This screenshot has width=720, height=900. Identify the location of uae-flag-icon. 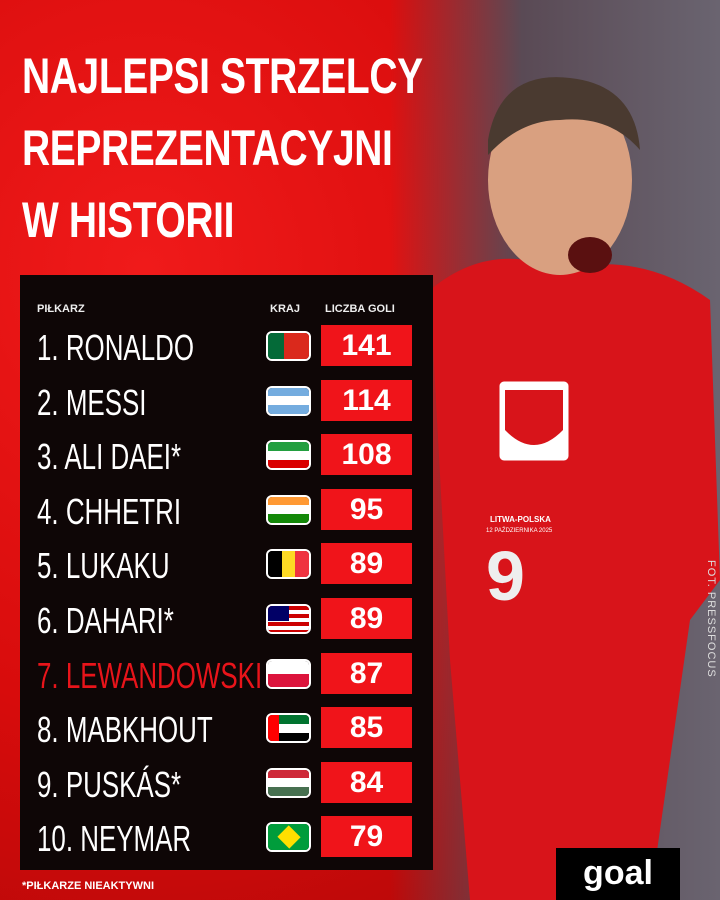
(288, 728).